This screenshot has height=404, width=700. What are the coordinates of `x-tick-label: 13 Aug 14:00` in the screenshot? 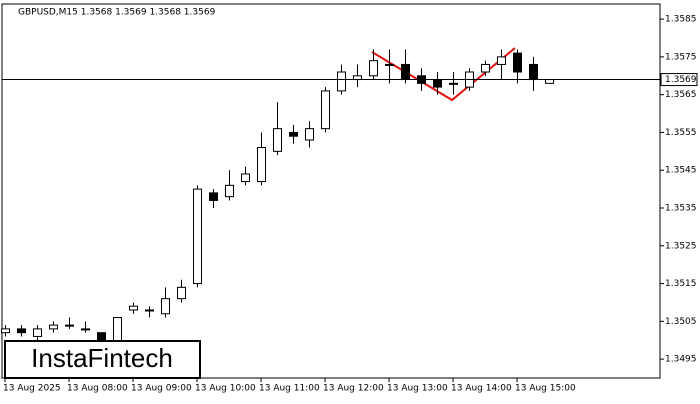 It's located at (481, 389).